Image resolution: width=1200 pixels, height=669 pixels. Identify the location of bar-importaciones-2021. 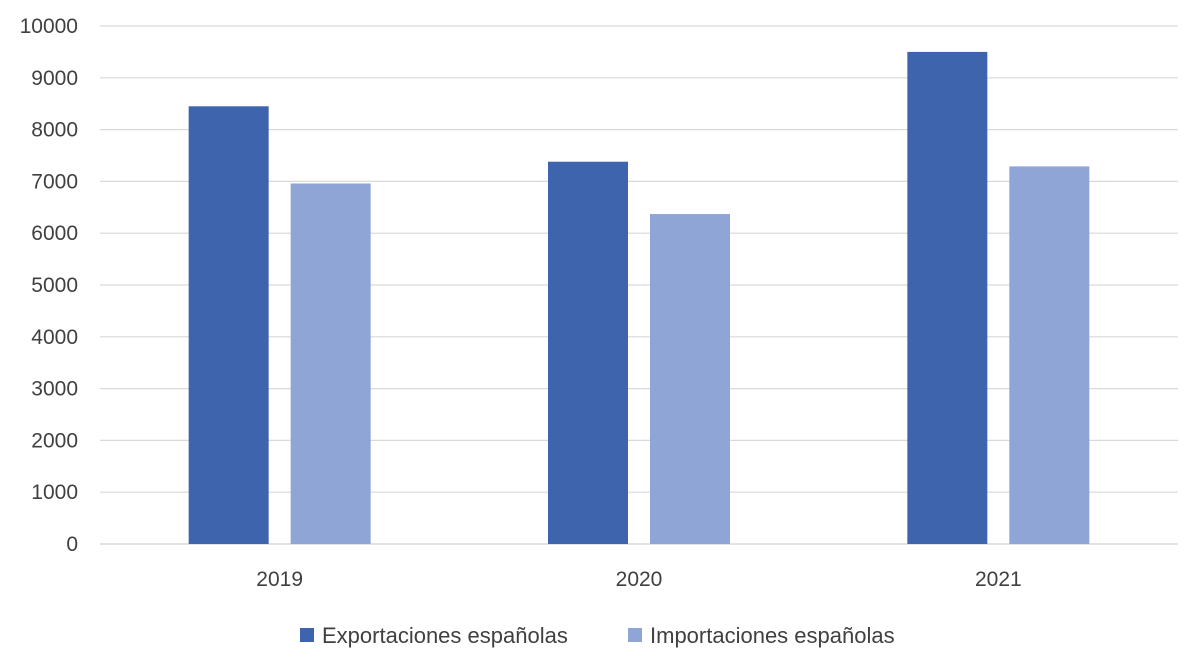
(1049, 355).